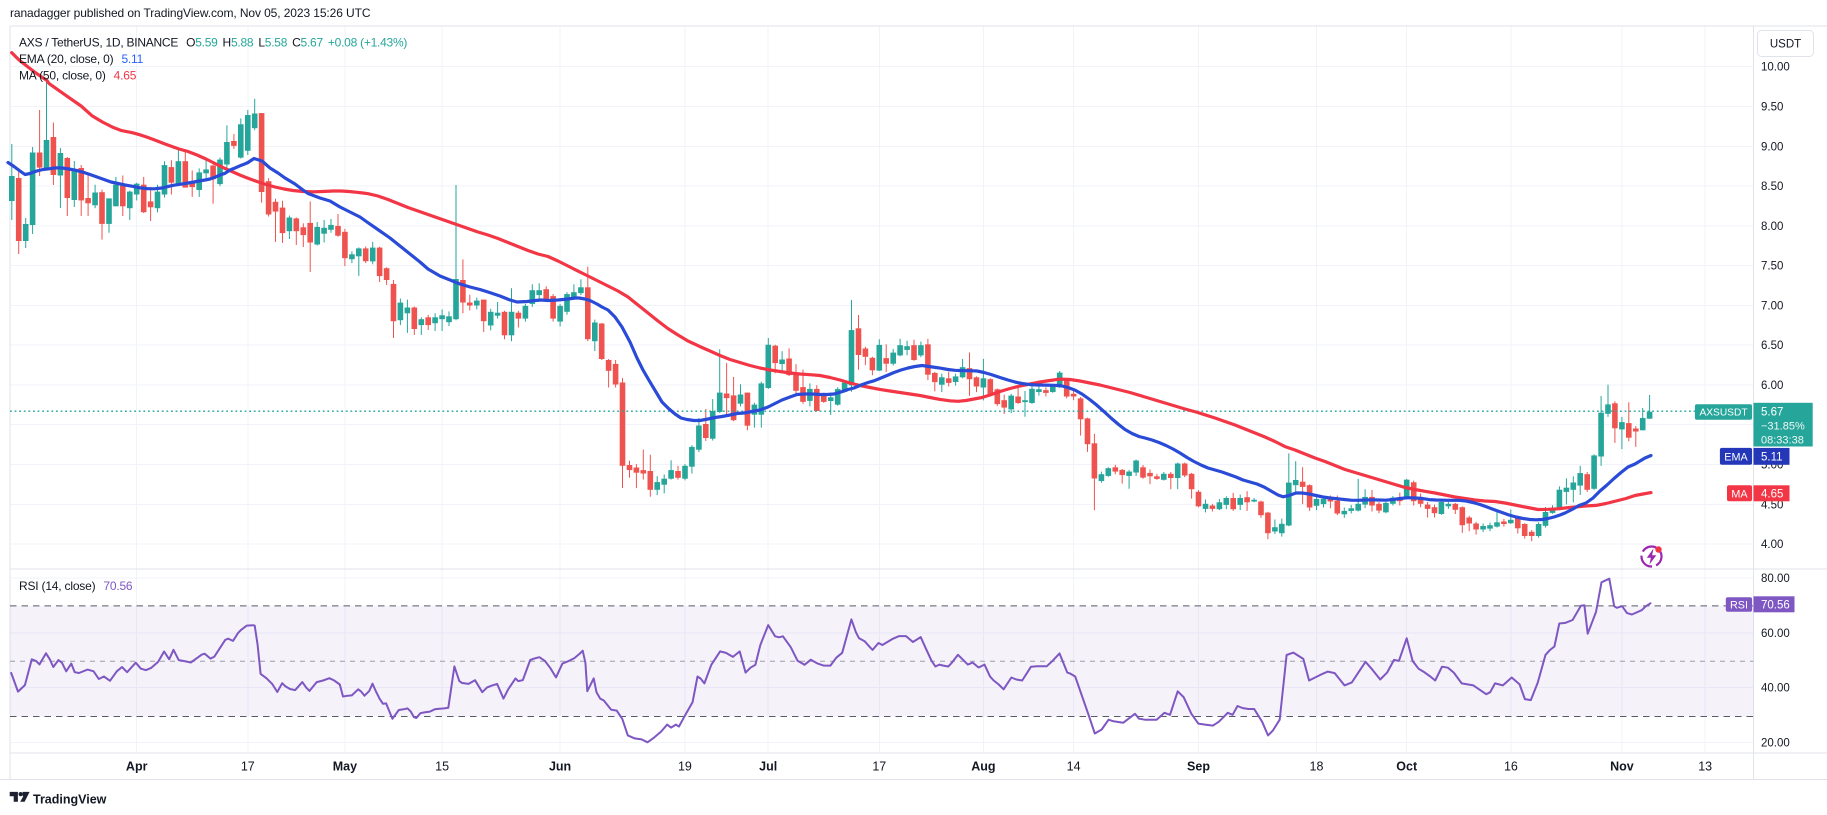 The width and height of the screenshot is (1827, 815). What do you see at coordinates (685, 767) in the screenshot?
I see `svg-text: 19` at bounding box center [685, 767].